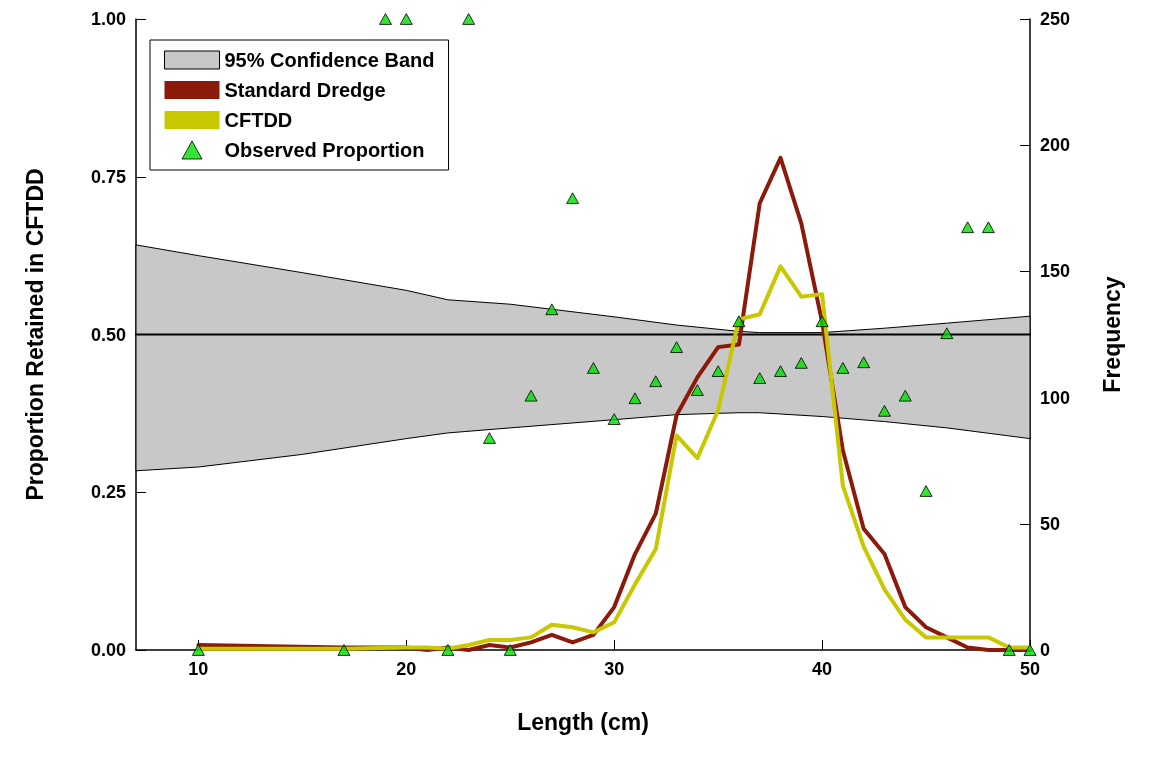 The height and width of the screenshot is (763, 1159). What do you see at coordinates (1055, 145) in the screenshot?
I see `y2-tick-label: 200` at bounding box center [1055, 145].